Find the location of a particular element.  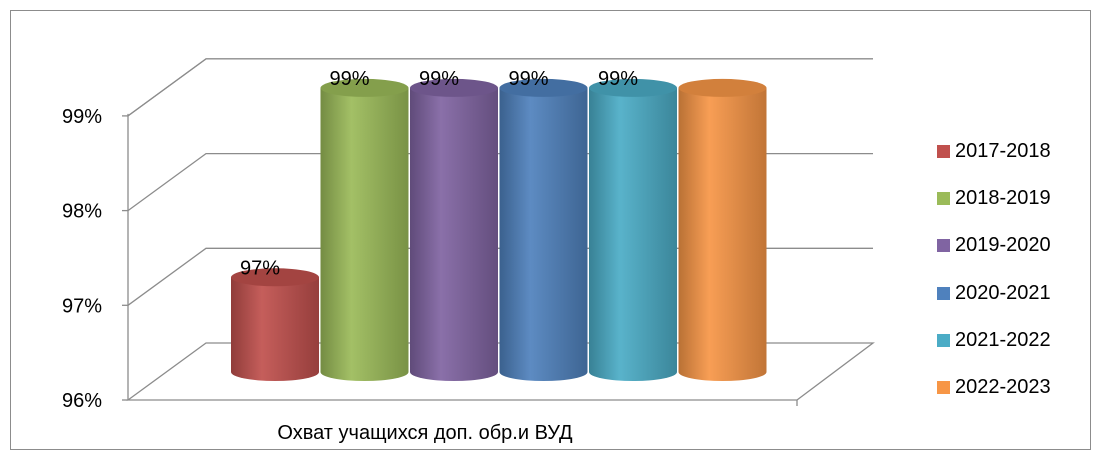

x-axis-label: Охват учащихся доп. обр.и ВУД is located at coordinates (425, 432).